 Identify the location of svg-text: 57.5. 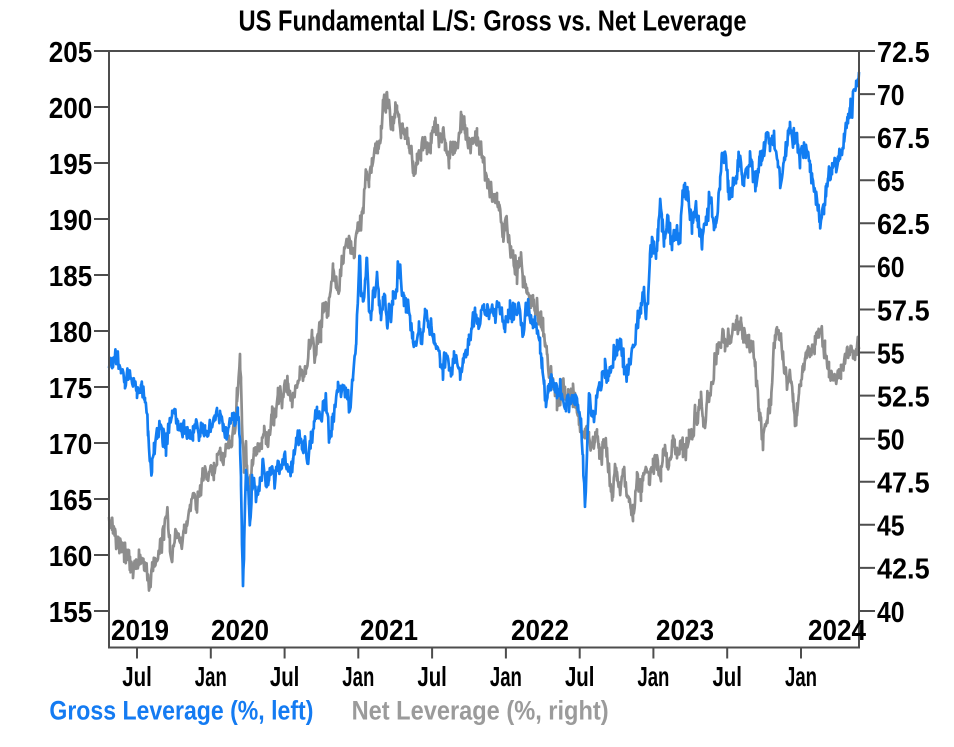
(903, 311).